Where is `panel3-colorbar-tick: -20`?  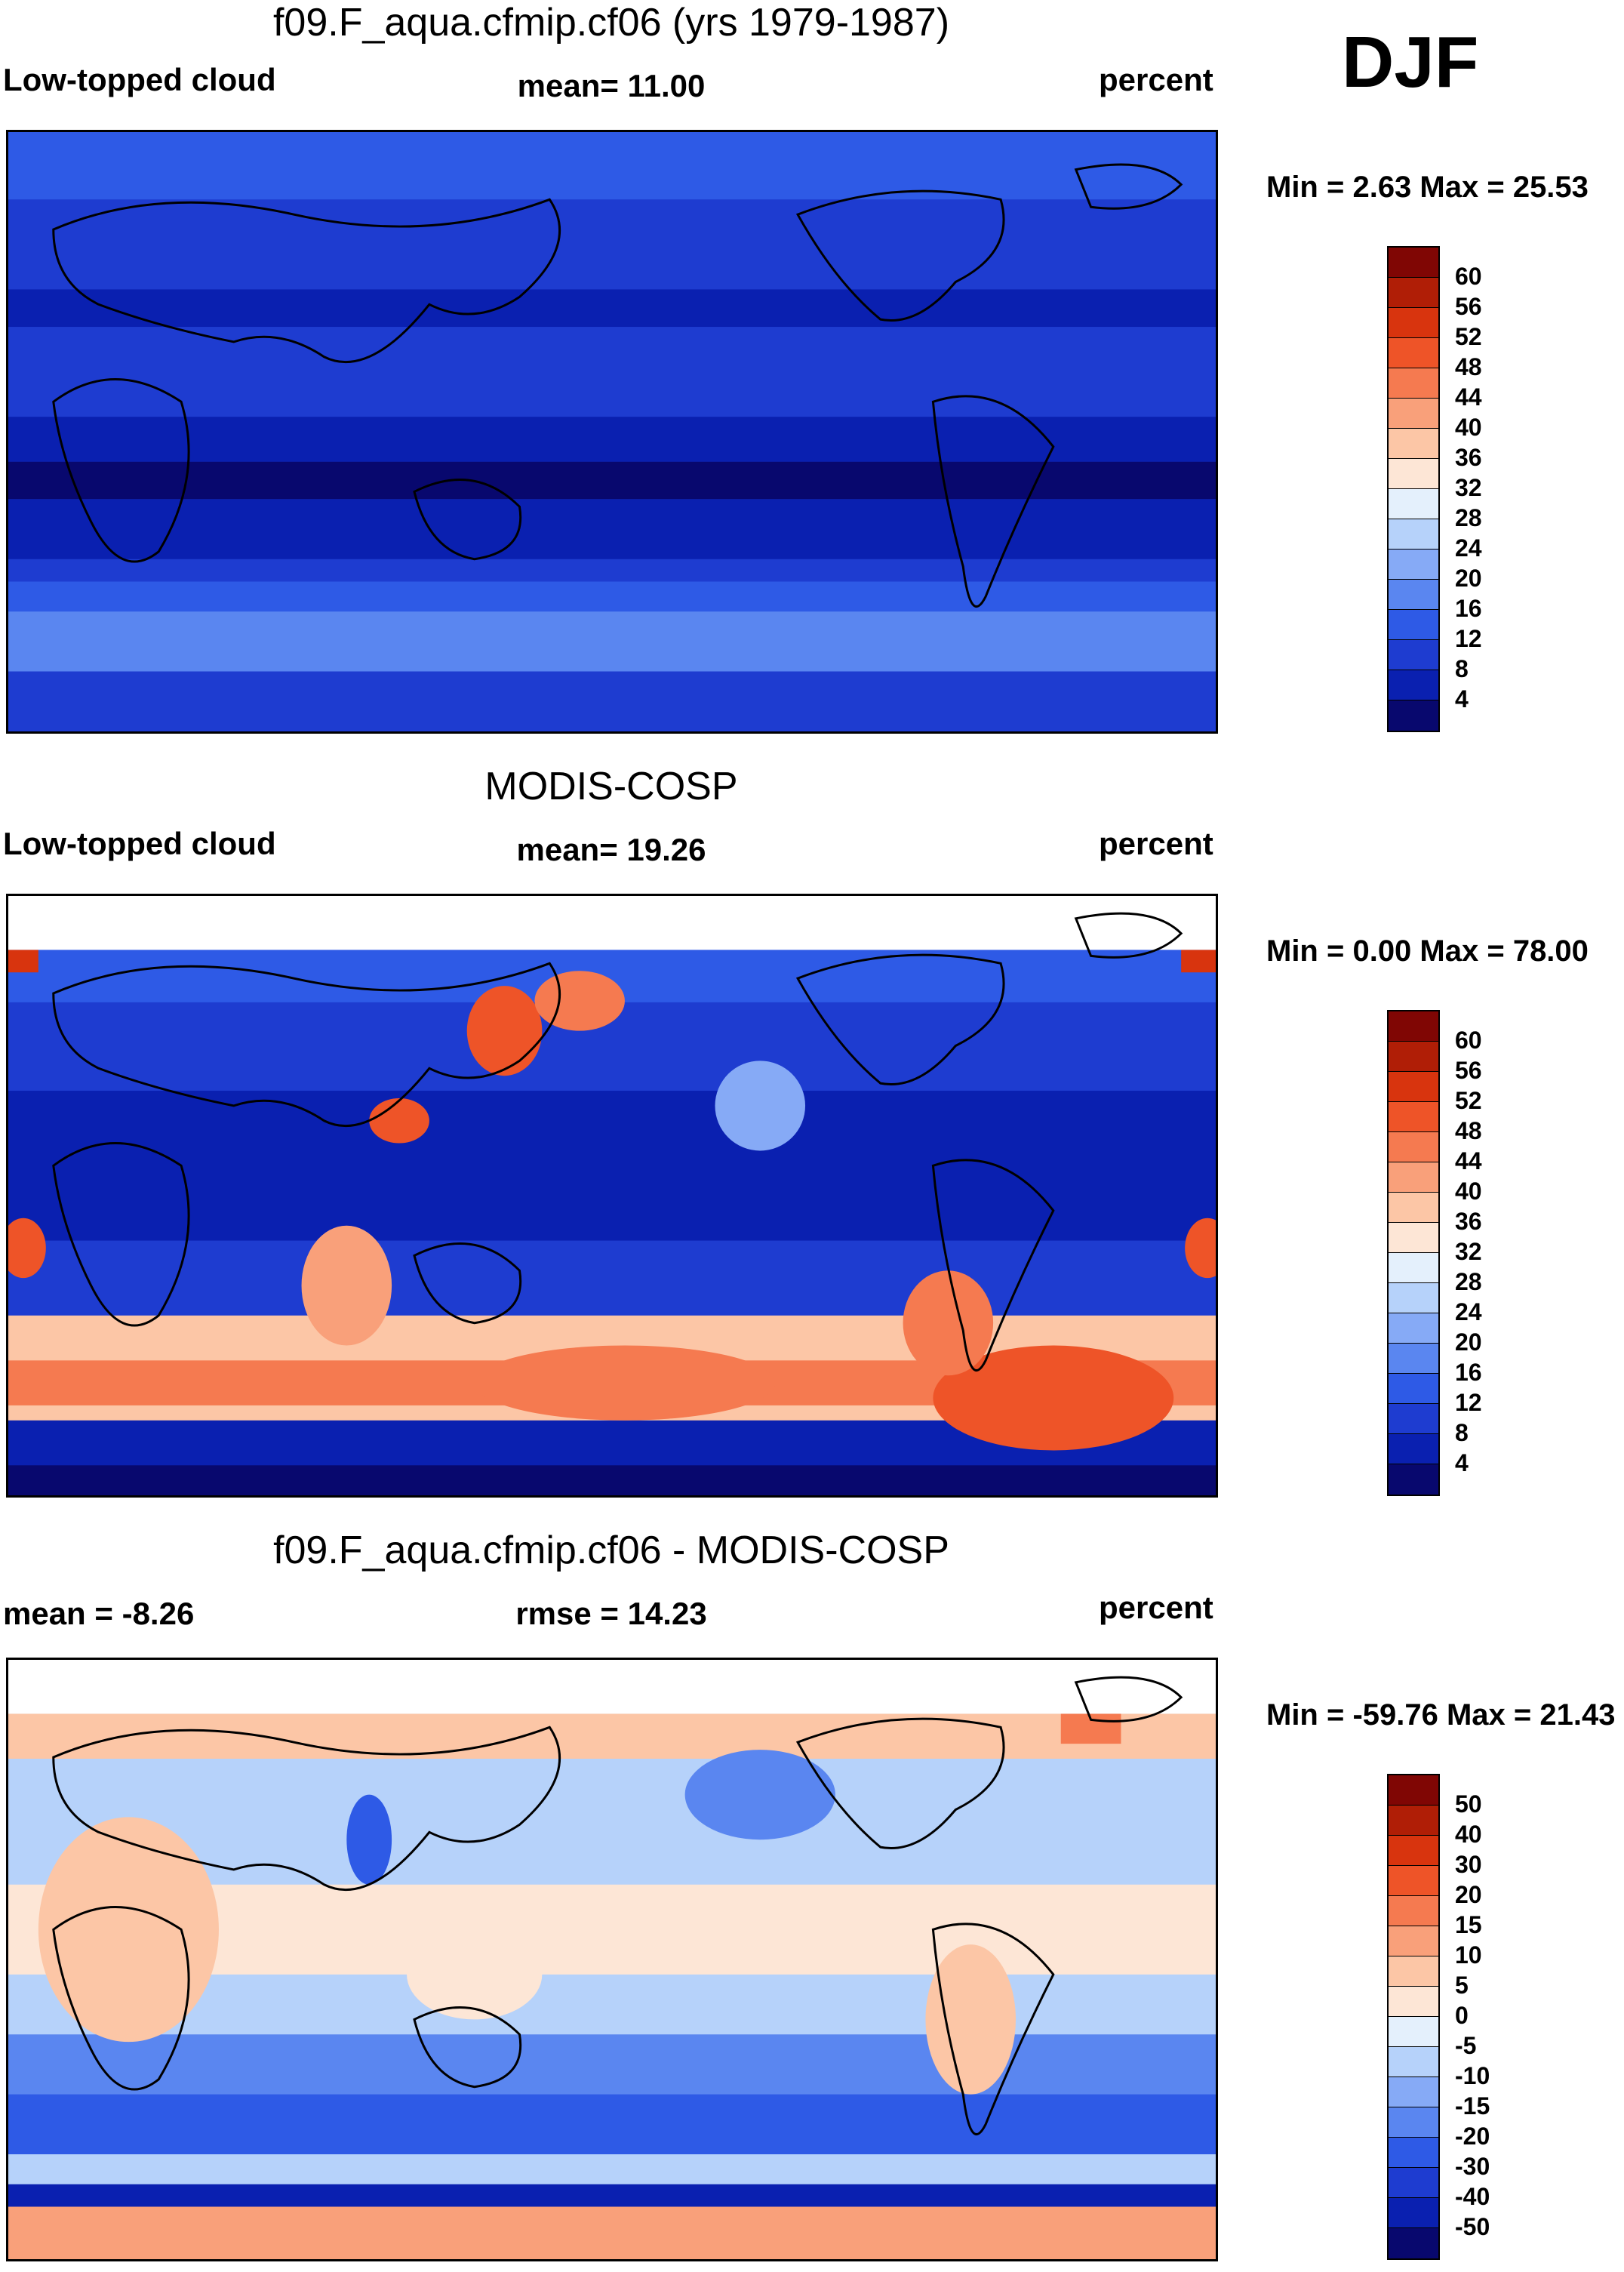 panel3-colorbar-tick: -20 is located at coordinates (1472, 2136).